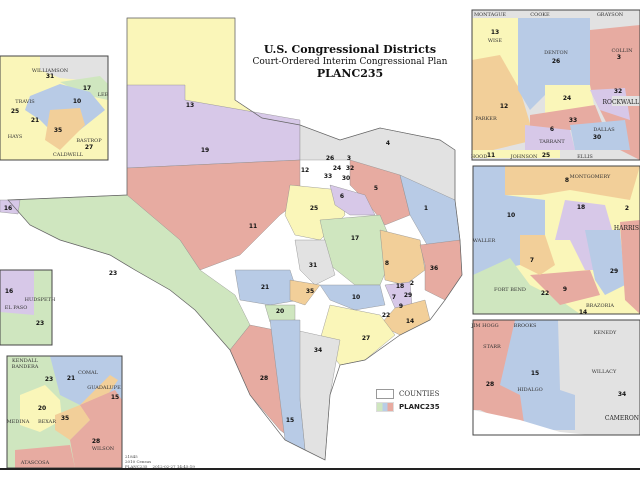 The height and width of the screenshot is (482, 640). Describe the element at coordinates (486, 119) in the screenshot. I see `county-label: PARKER` at that location.